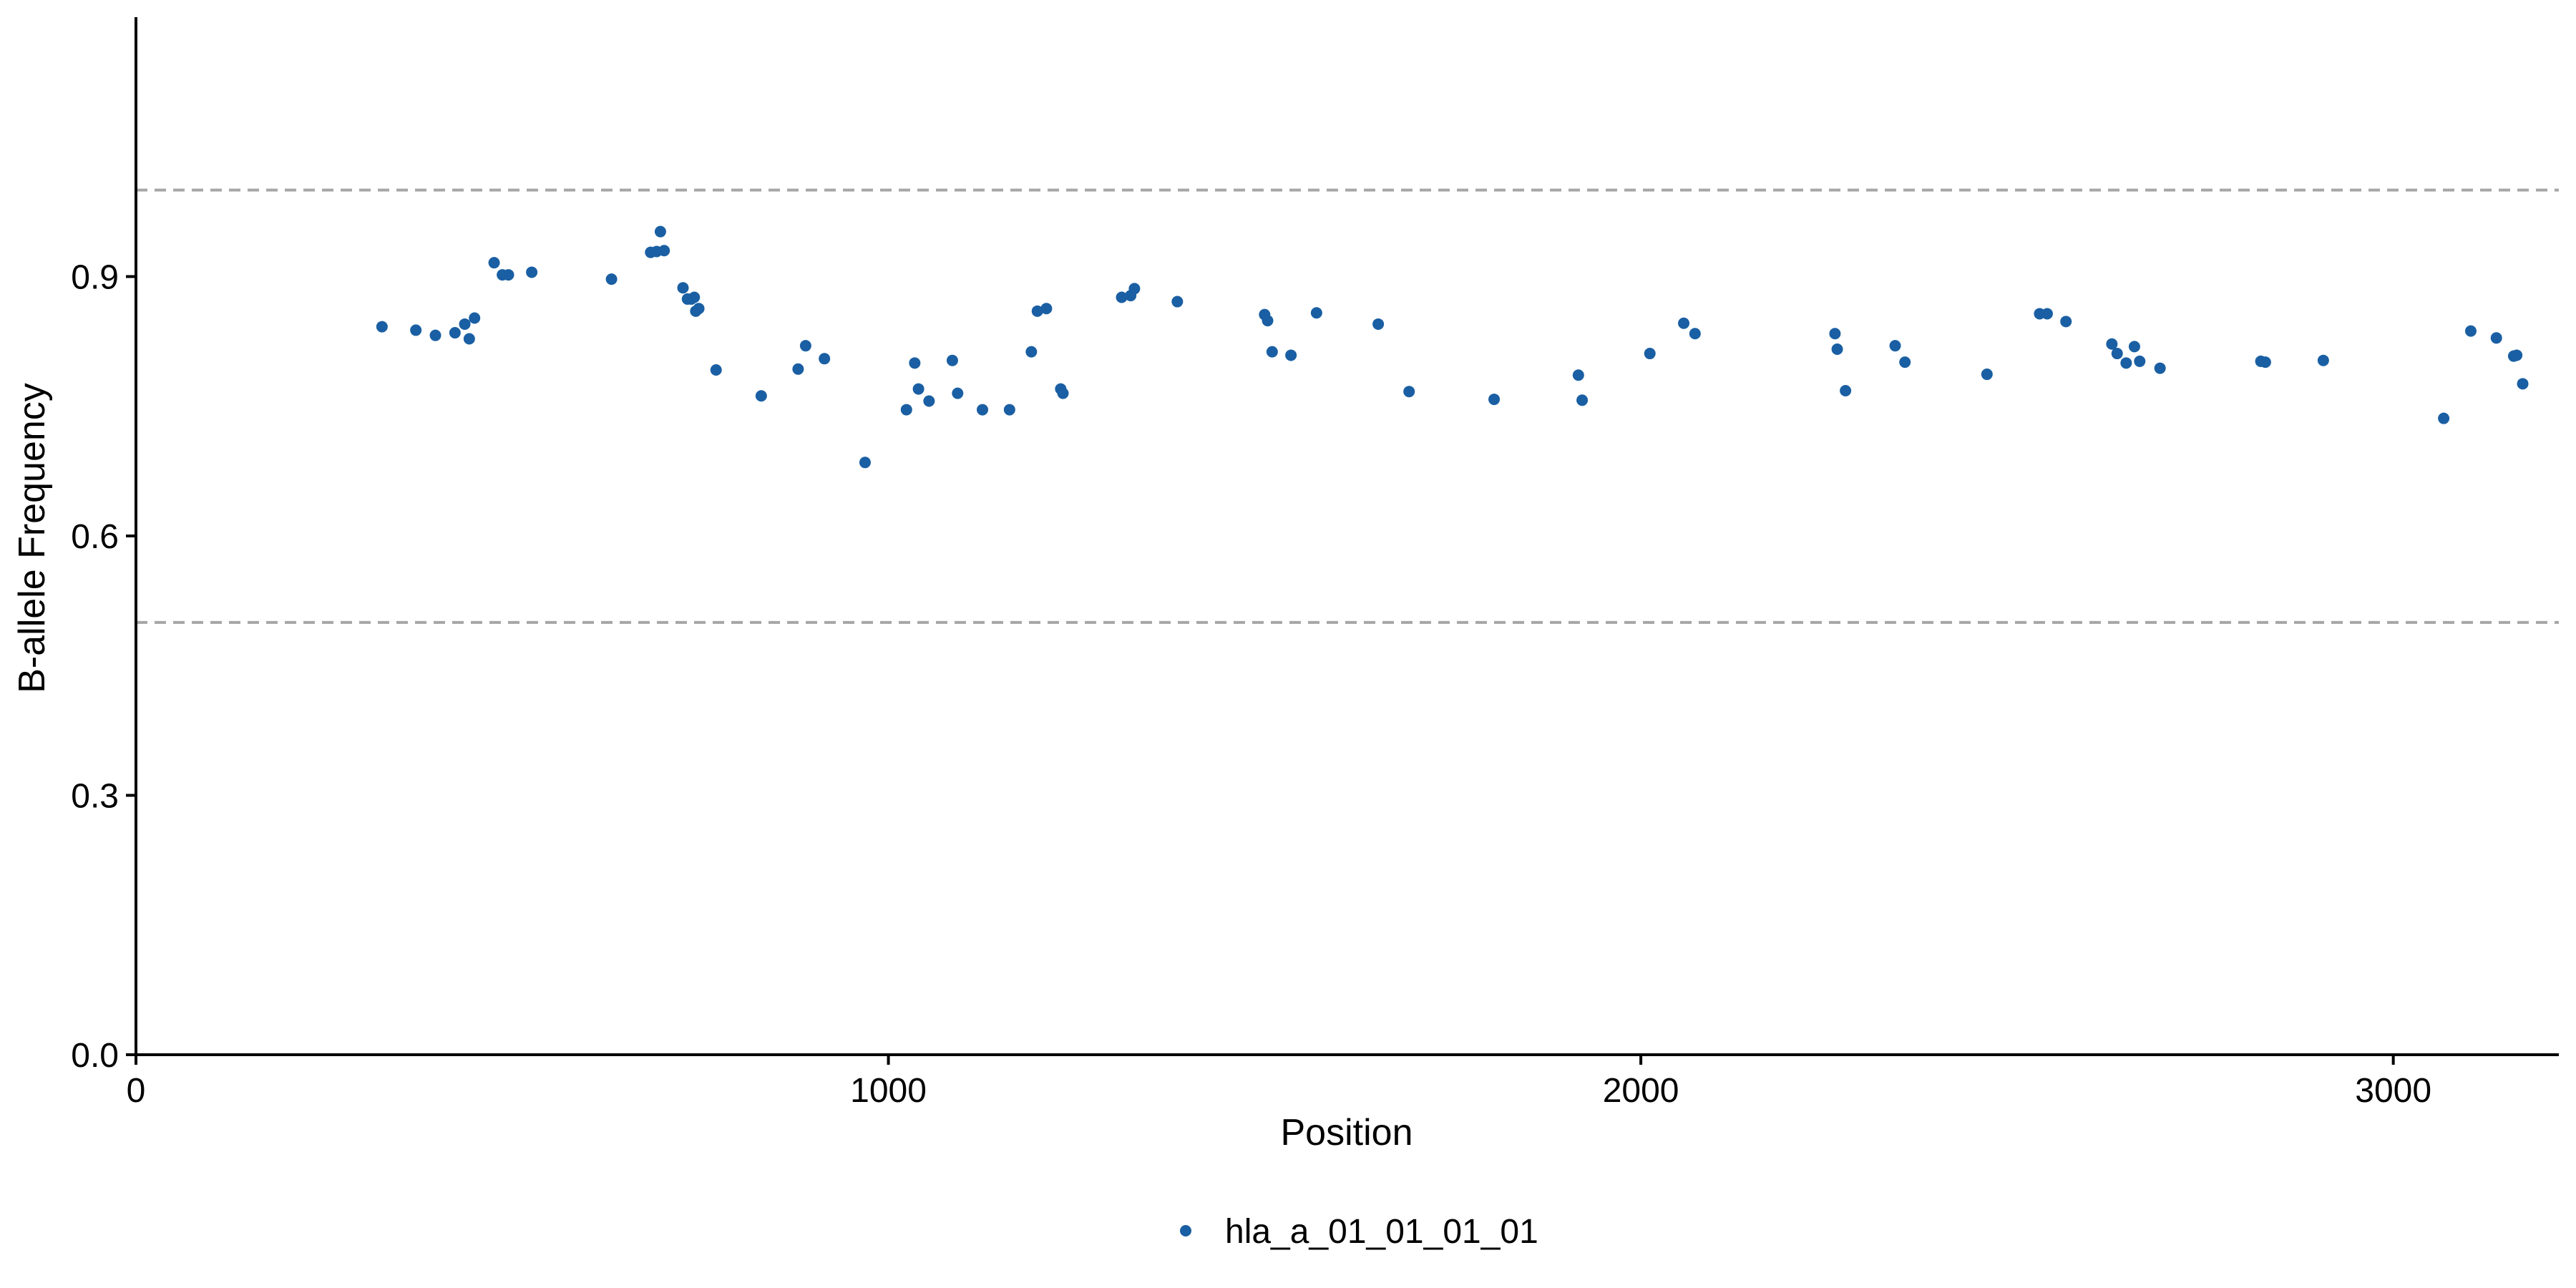 The width and height of the screenshot is (2576, 1288). I want to click on y-tick-label: 0.0, so click(95, 1056).